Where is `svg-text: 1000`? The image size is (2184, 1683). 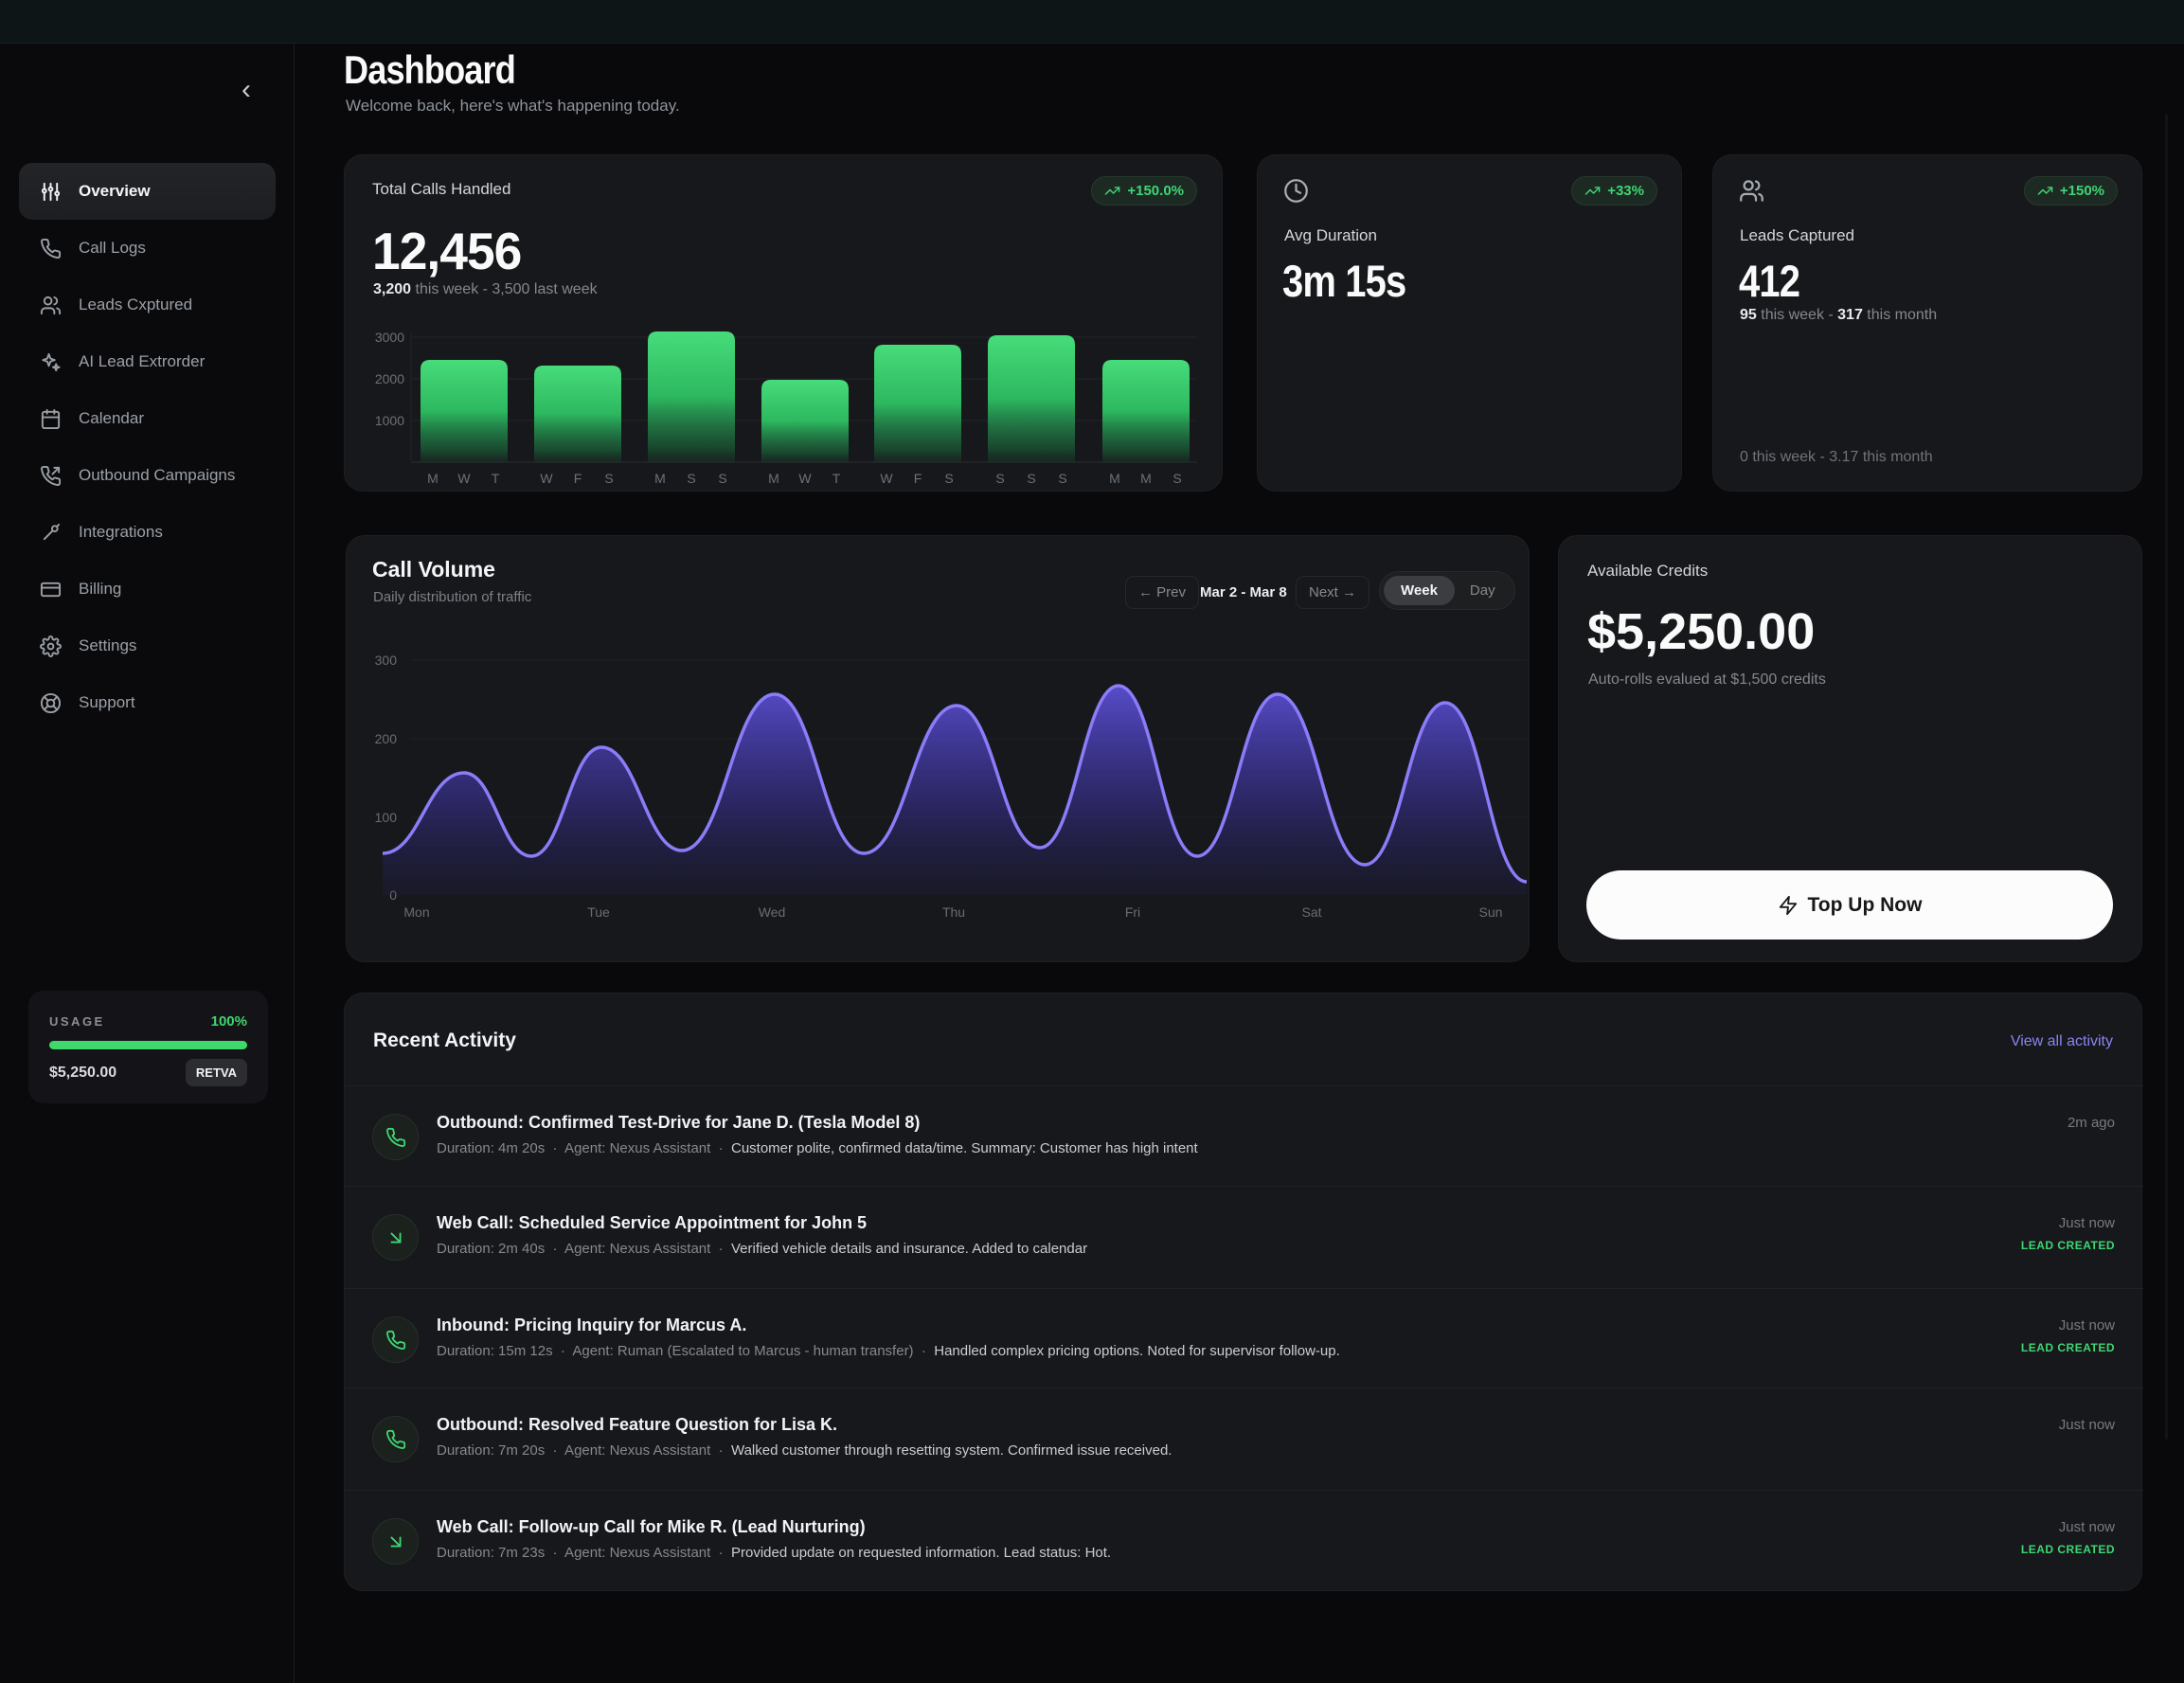 svg-text: 1000 is located at coordinates (389, 420).